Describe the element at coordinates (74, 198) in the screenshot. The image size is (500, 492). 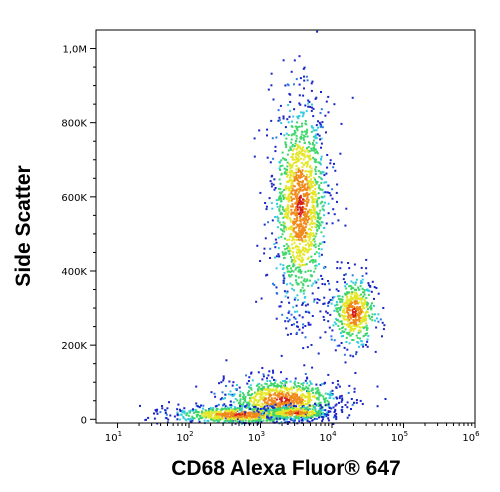
I see `y-tick-label: 600K` at that location.